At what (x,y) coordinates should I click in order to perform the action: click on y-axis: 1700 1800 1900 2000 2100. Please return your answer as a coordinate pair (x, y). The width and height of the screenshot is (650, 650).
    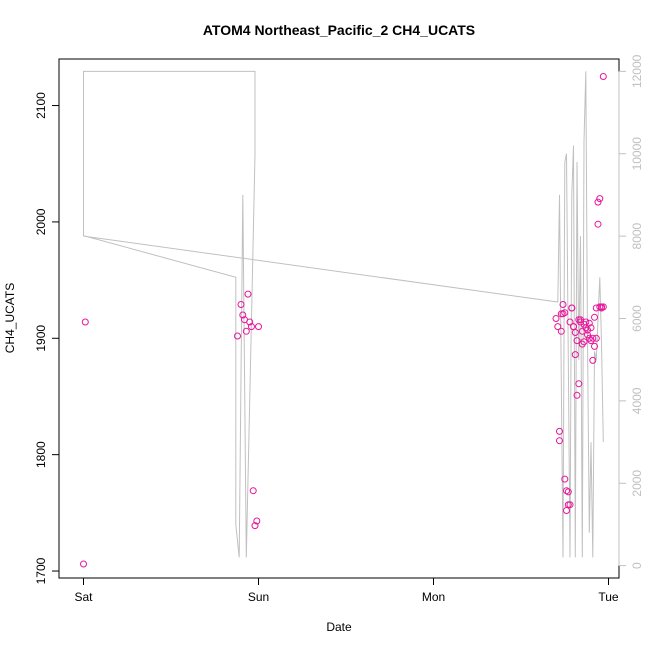
    Looking at the image, I should click on (47, 338).